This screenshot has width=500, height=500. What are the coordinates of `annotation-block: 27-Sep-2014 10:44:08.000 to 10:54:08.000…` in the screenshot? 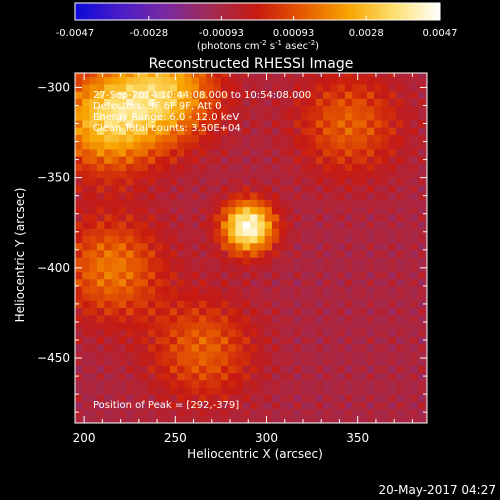 It's located at (202, 112).